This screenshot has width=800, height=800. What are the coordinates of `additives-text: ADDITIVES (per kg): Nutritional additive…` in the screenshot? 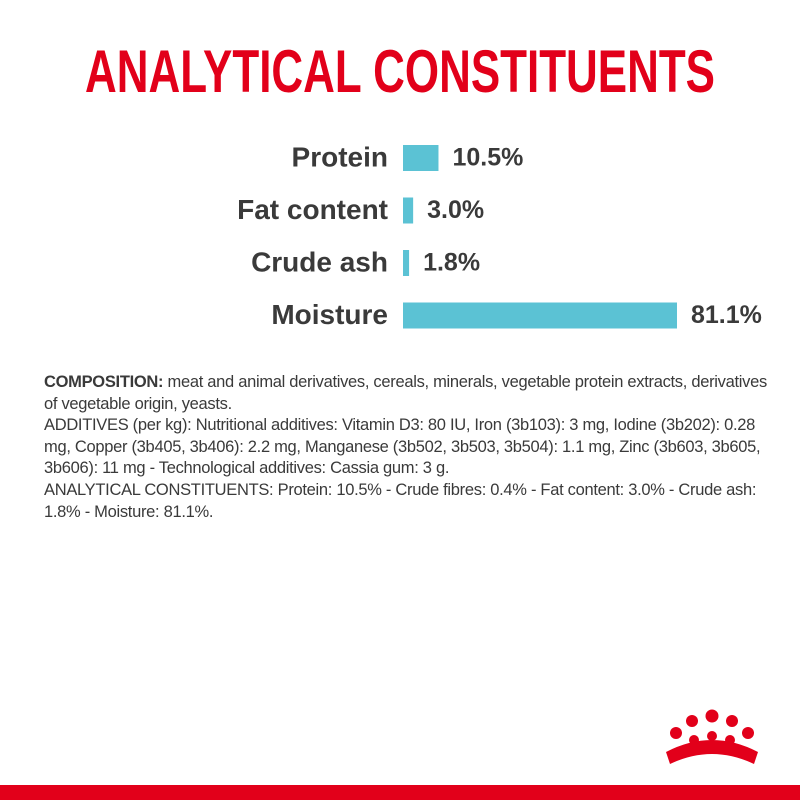 It's located at (402, 447).